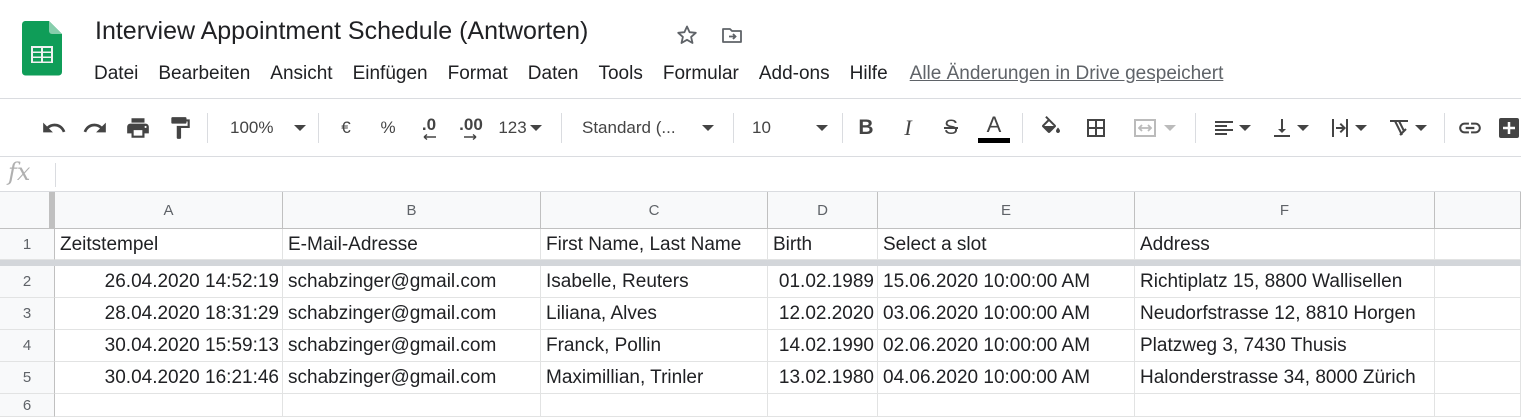 The height and width of the screenshot is (417, 1521). I want to click on menu-formular: Formular, so click(700, 73).